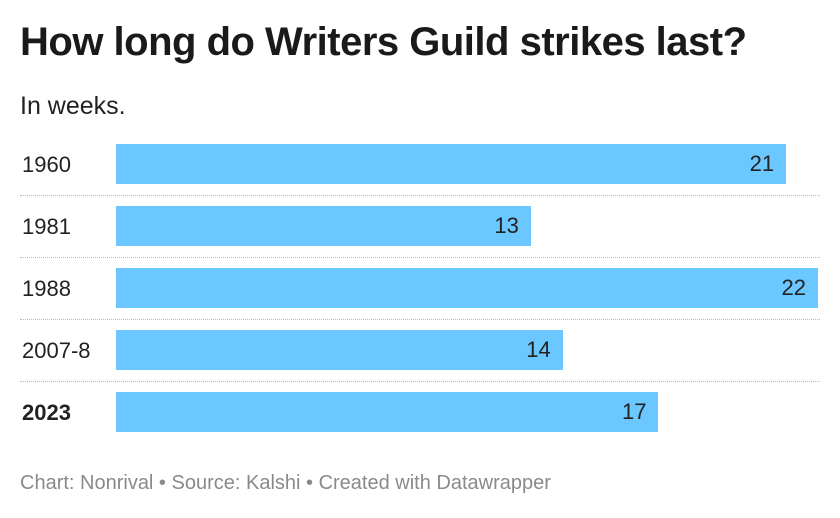 The height and width of the screenshot is (518, 840). I want to click on bar-row-1988: 1988 22, so click(420, 295).